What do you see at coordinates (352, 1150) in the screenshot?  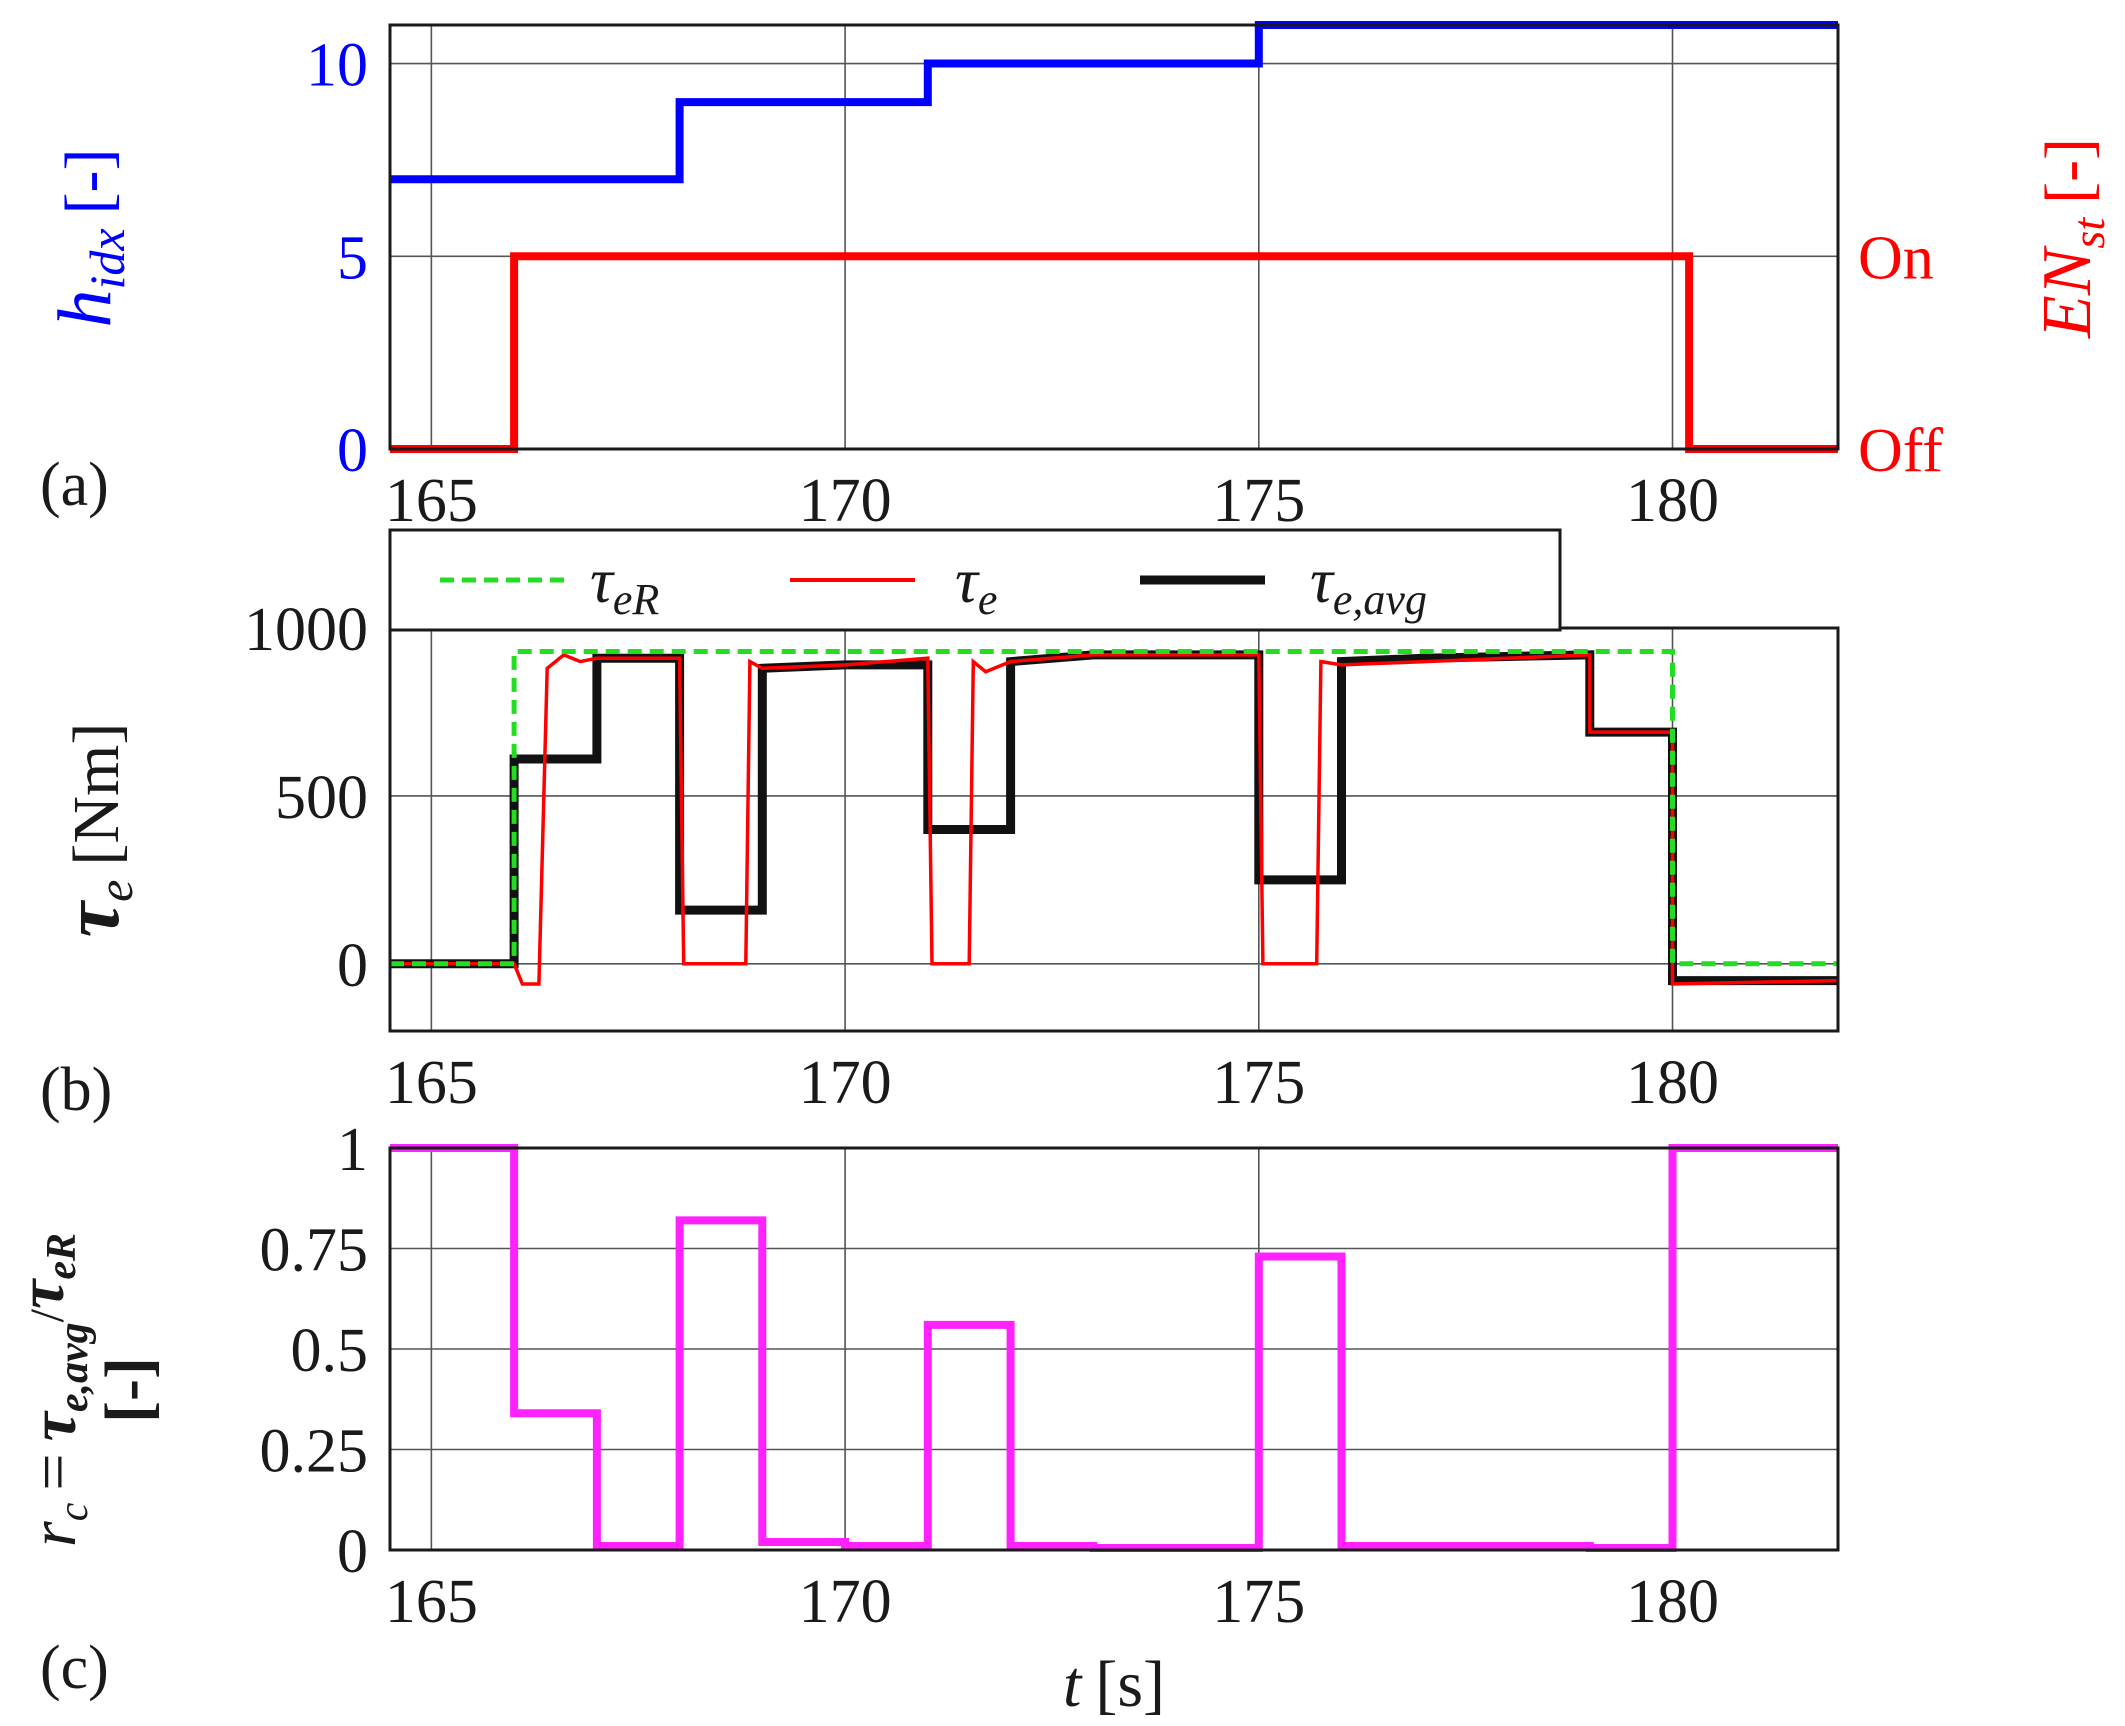 I see `y-tick-label: 1` at bounding box center [352, 1150].